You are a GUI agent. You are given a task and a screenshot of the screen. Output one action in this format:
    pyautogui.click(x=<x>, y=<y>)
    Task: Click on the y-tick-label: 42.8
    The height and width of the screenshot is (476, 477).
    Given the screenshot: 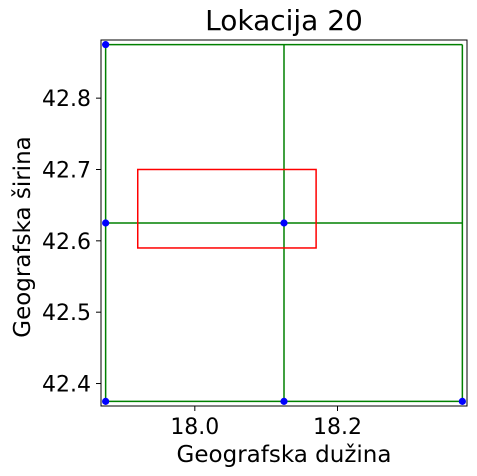 What is the action you would take?
    pyautogui.click(x=66, y=99)
    